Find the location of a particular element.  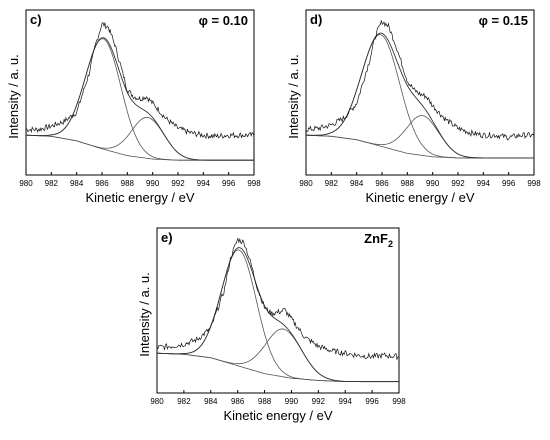

panel-annotation: φ = 0.15 is located at coordinates (503, 20).